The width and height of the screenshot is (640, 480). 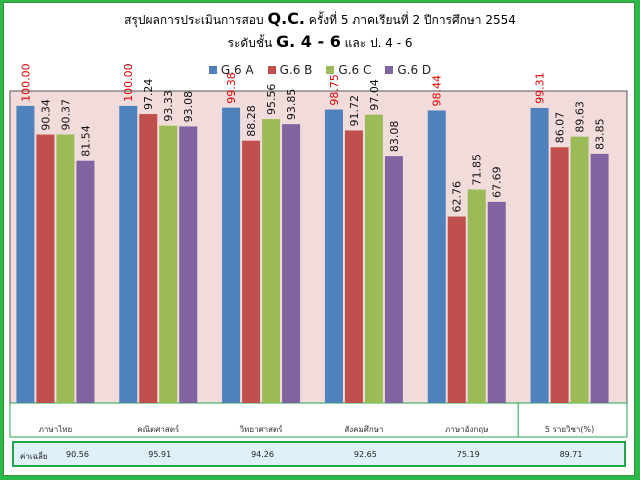 What do you see at coordinates (412, 20) in the screenshot?
I see `title-suffix: ครั้งที่ 5 ภาคเรียนที่ 2 ปีการศึกษา 2554` at bounding box center [412, 20].